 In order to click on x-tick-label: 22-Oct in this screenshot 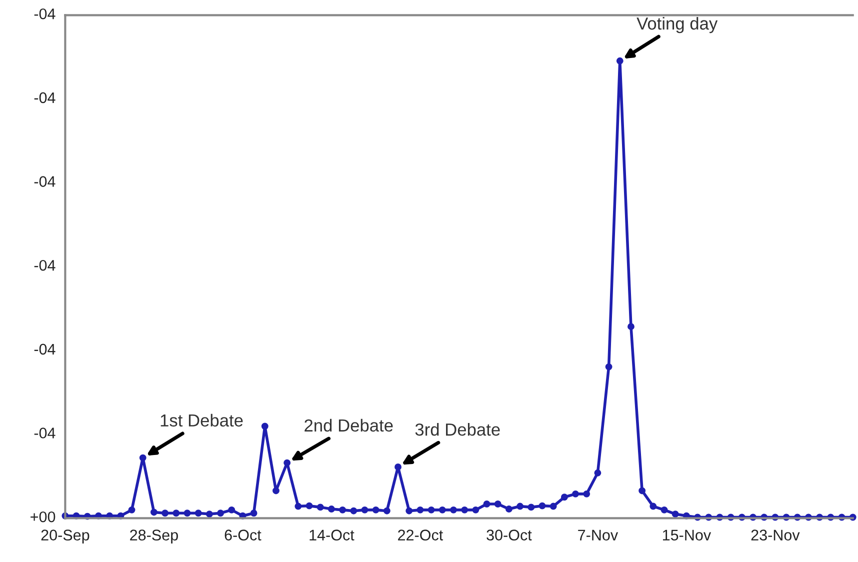, I will do `click(421, 535)`.